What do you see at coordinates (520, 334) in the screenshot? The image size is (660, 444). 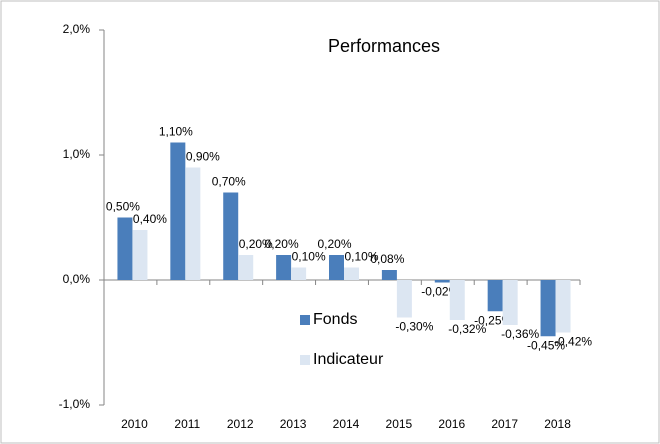 I see `data-label: -0,36%` at bounding box center [520, 334].